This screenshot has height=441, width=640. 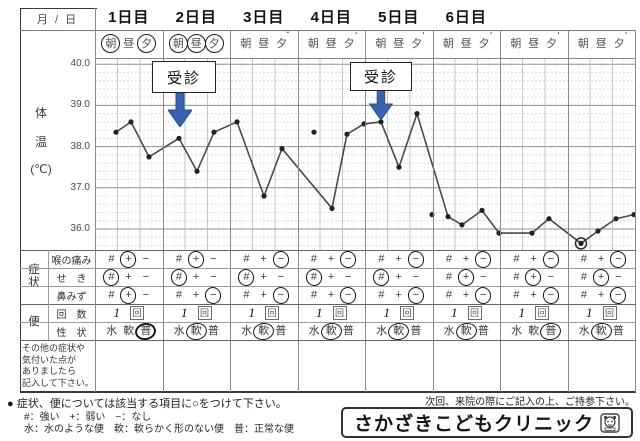 What do you see at coordinates (530, 402) in the screenshot?
I see `bring-back-note: 次回、来院の際にご記入の上、ご持参下さい。` at bounding box center [530, 402].